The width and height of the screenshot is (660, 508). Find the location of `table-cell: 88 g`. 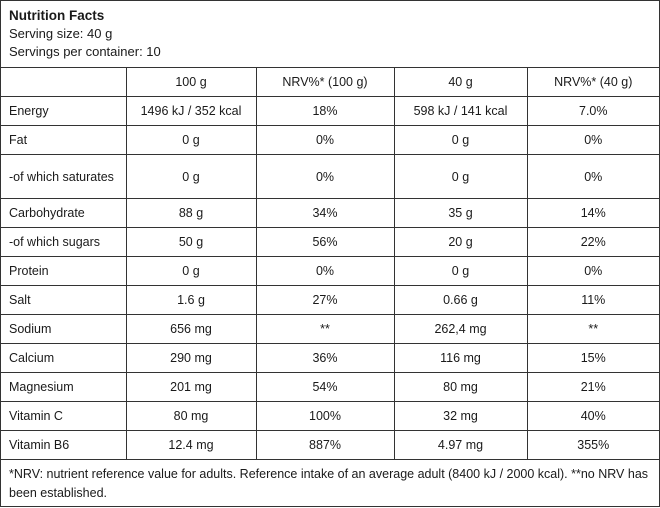

table-cell: 88 g is located at coordinates (191, 213).